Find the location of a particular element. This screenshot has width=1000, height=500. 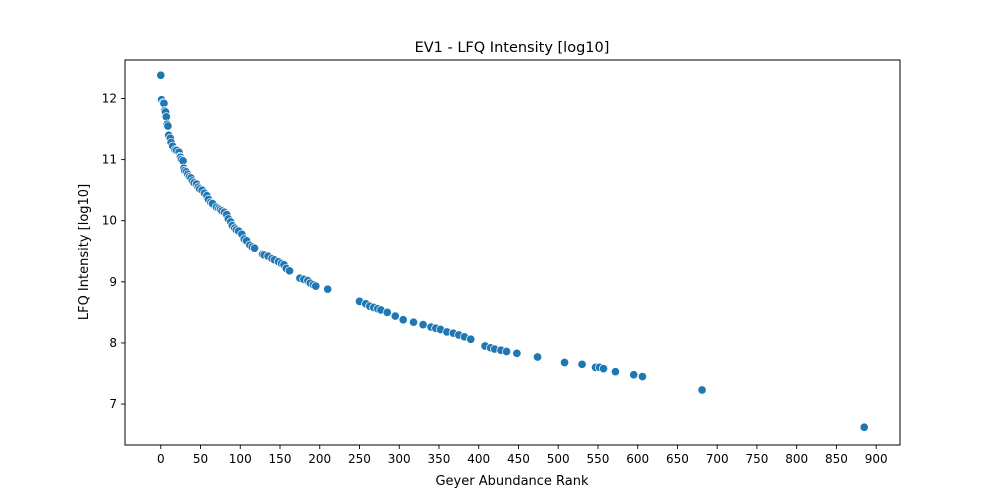

x-tick-label: 200 is located at coordinates (319, 459).